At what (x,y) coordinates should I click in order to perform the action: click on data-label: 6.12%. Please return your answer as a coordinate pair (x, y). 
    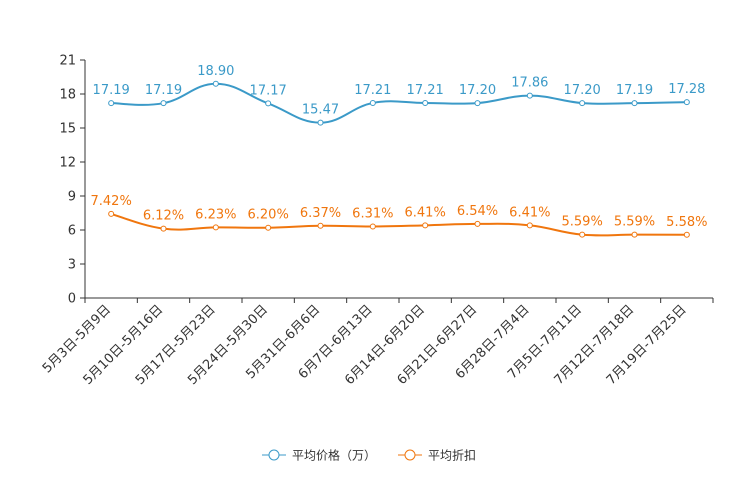
    Looking at the image, I should click on (163, 216).